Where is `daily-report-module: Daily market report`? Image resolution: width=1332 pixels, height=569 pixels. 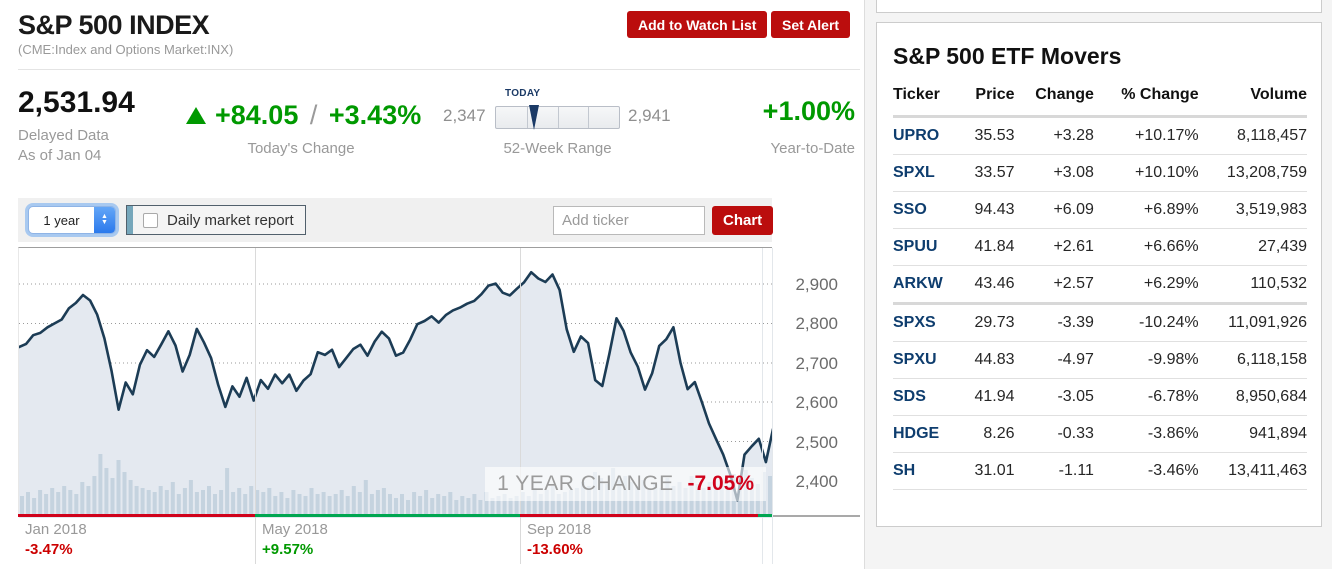 daily-report-module: Daily market report is located at coordinates (216, 220).